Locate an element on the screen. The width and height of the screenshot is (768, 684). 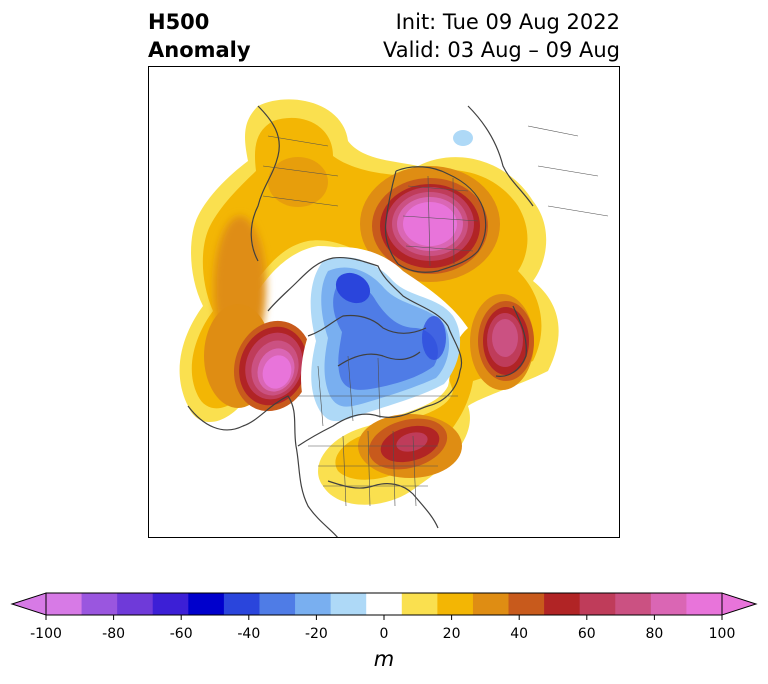
colorbar-tick-label: 0 is located at coordinates (384, 634).